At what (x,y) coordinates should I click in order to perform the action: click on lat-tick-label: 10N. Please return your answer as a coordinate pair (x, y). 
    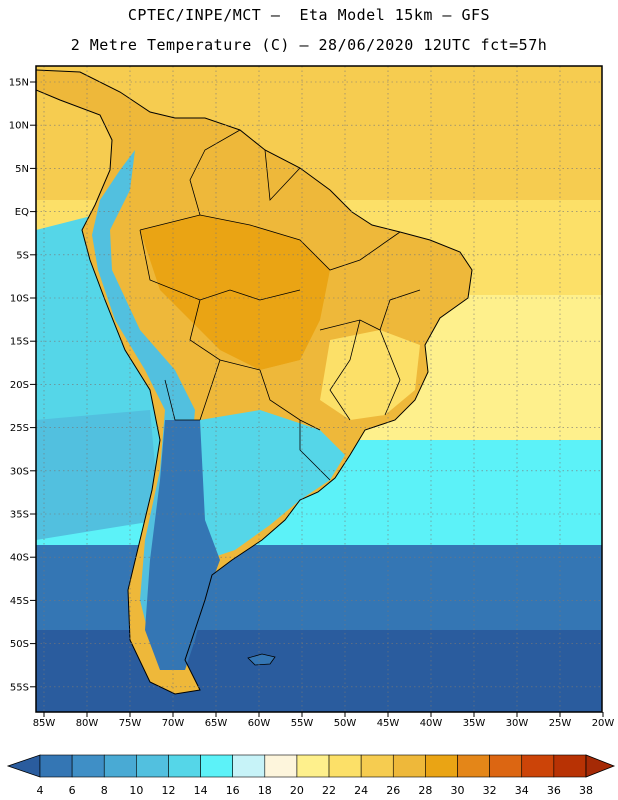
    Looking at the image, I should click on (19, 126).